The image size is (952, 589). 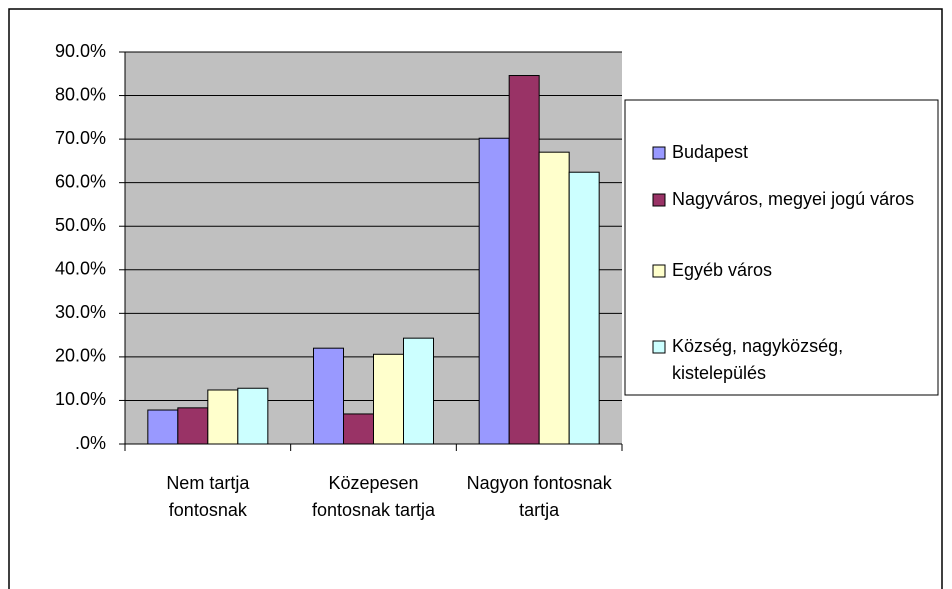 I want to click on y-tick-label: 70.0%, so click(x=80, y=138).